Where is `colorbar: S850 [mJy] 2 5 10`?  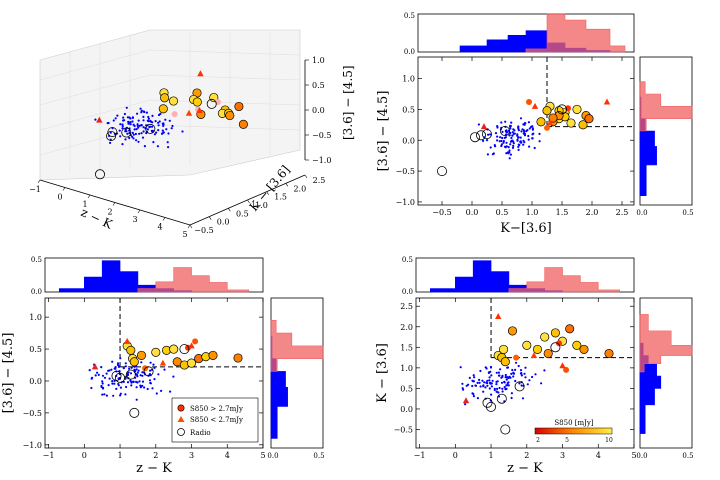
colorbar: S850 [mJy] 2 5 10 is located at coordinates (573, 431).